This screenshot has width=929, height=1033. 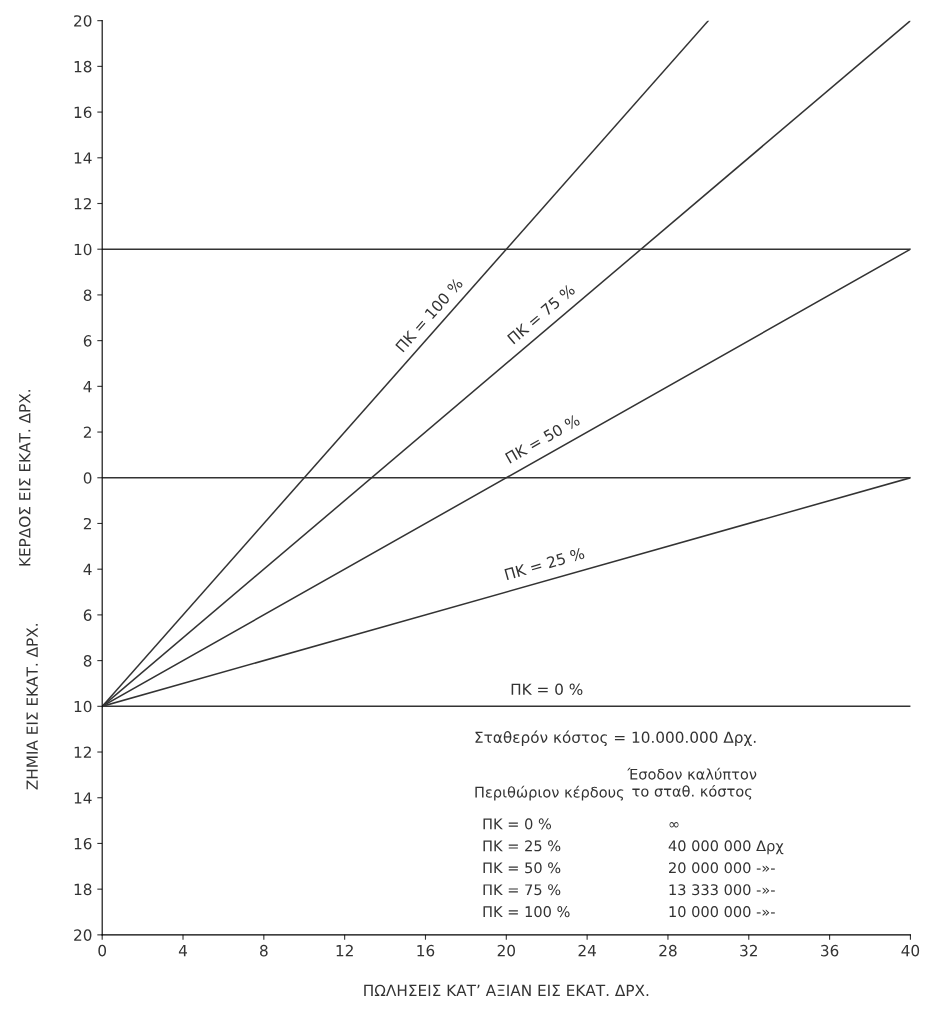 What do you see at coordinates (547, 689) in the screenshot?
I see `series-label: ΠΚ = 0 %` at bounding box center [547, 689].